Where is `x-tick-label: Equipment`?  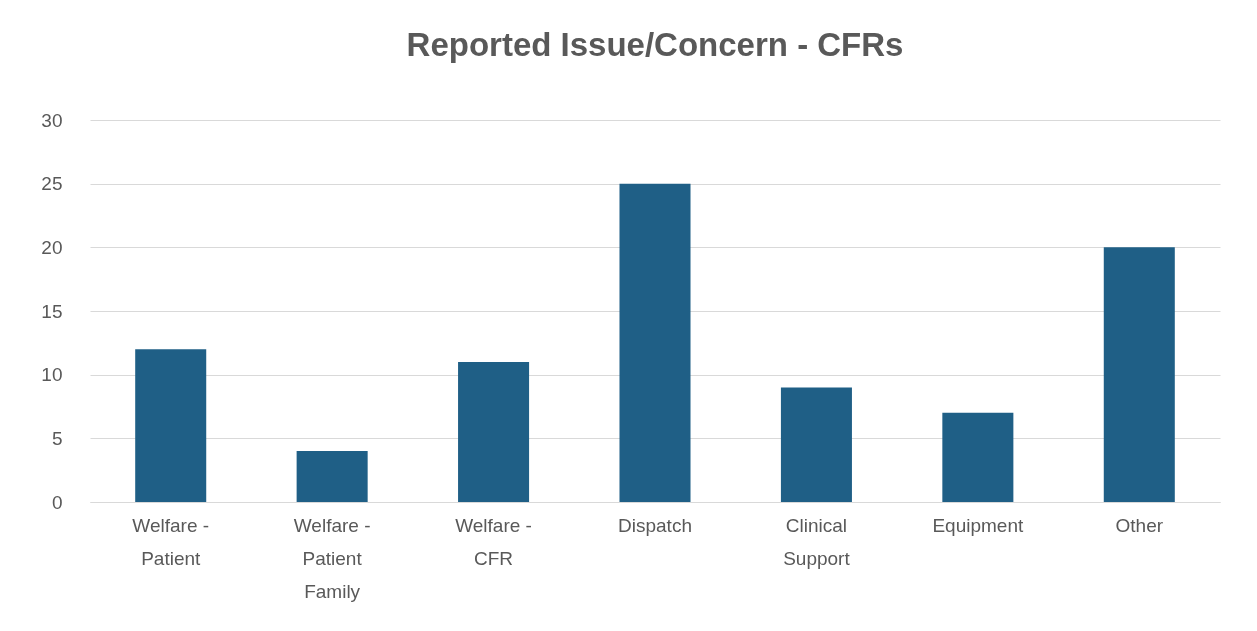
x-tick-label: Equipment is located at coordinates (978, 525).